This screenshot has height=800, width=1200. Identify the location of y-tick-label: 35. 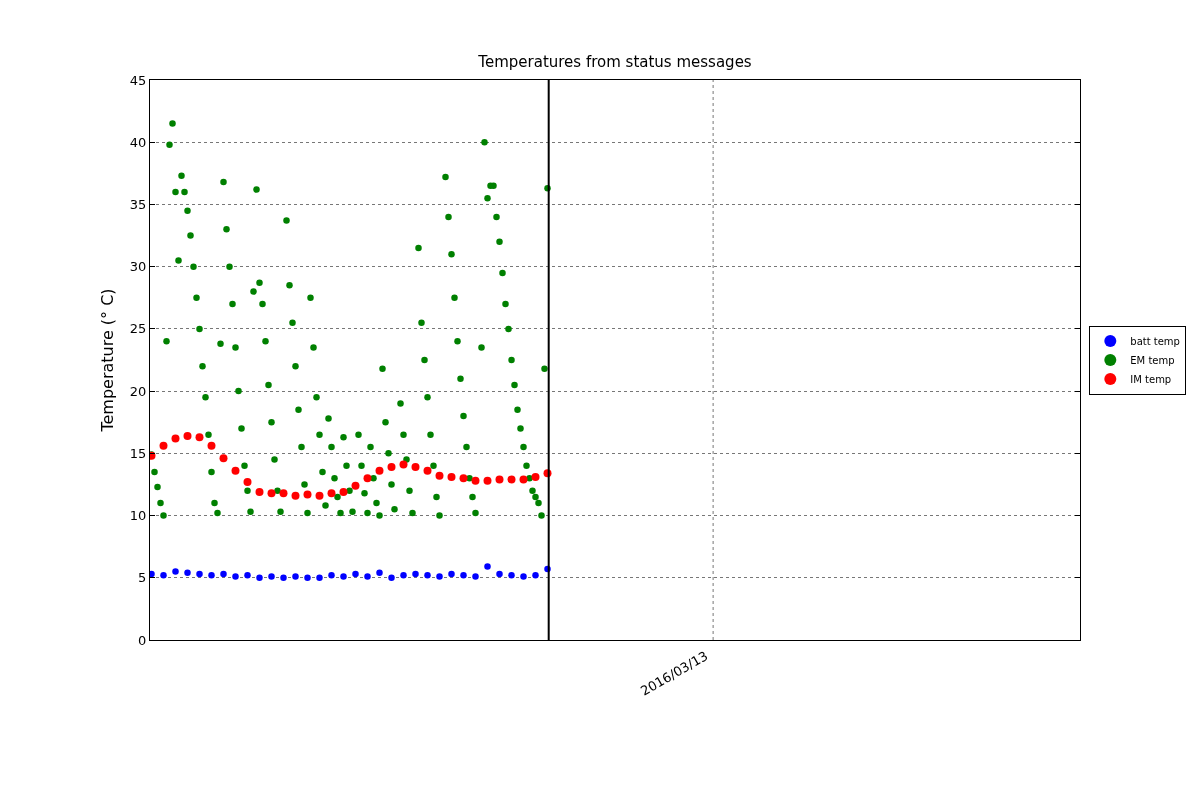
(138, 204).